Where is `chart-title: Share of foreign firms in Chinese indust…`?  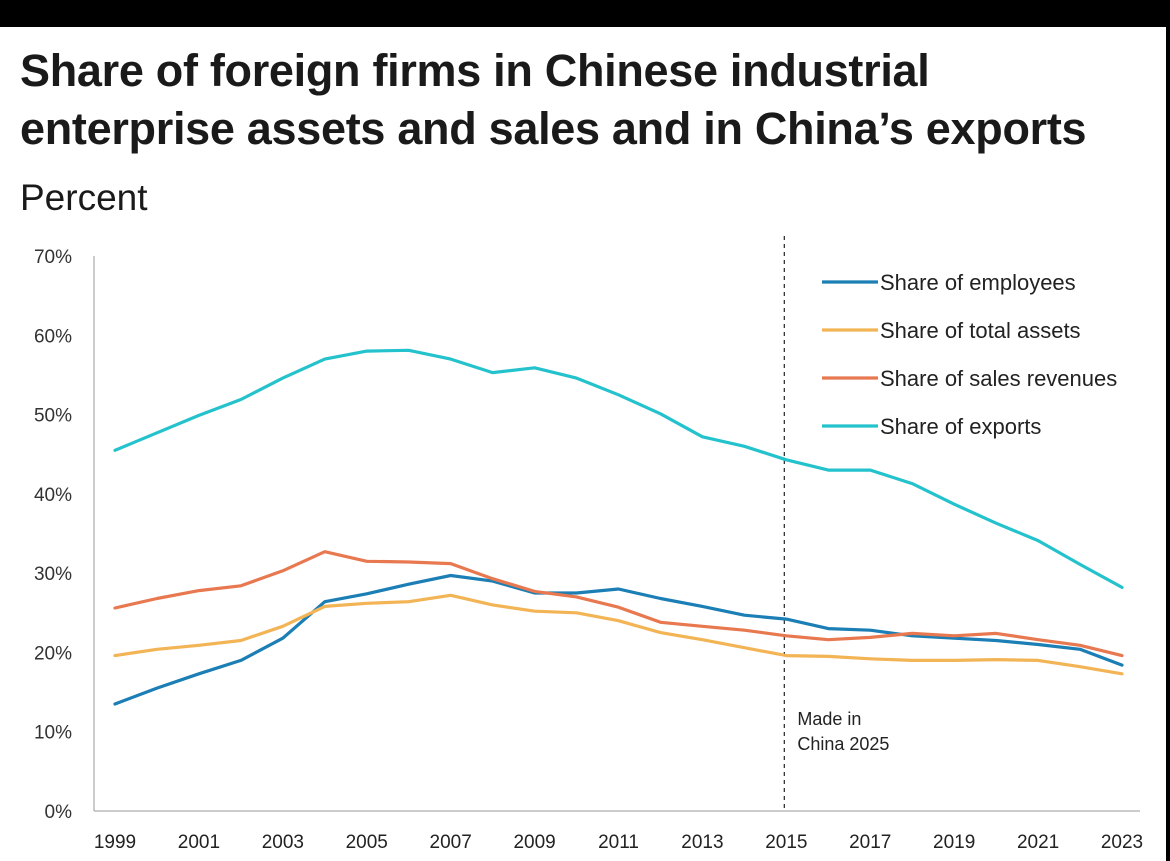 chart-title: Share of foreign firms in Chinese indust… is located at coordinates (553, 99).